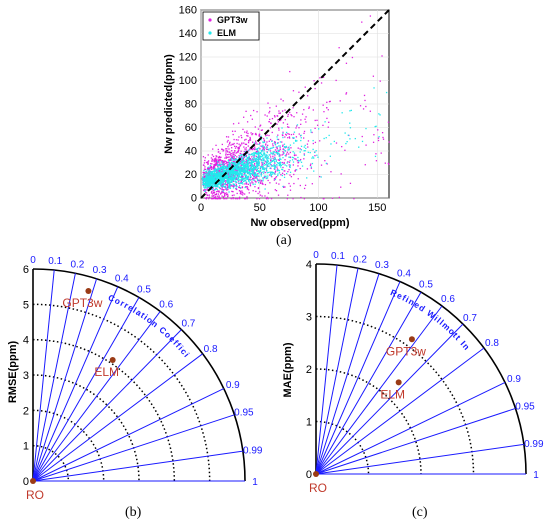  What do you see at coordinates (100, 270) in the screenshot?
I see `coef-tick-label: 0.3` at bounding box center [100, 270].